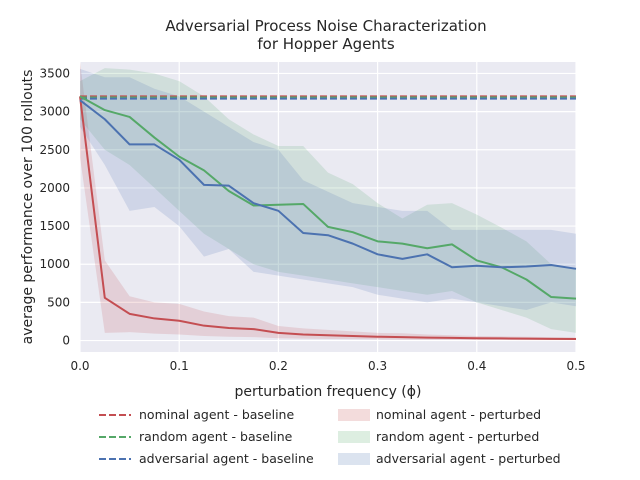  I want to click on y-tick-label-3: 1500, so click(54, 226).